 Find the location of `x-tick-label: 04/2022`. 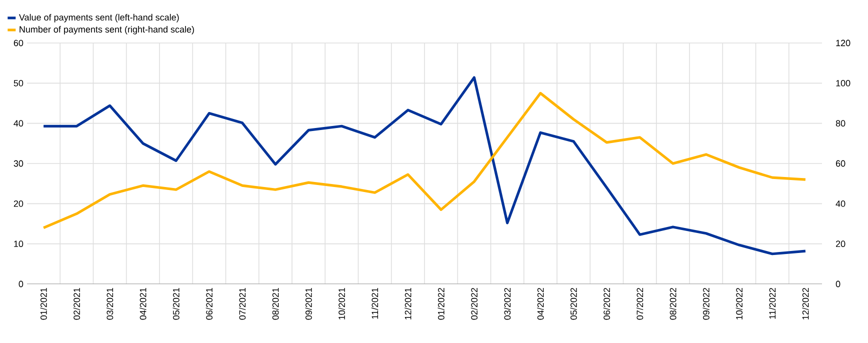

x-tick-label: 04/2022 is located at coordinates (540, 304).